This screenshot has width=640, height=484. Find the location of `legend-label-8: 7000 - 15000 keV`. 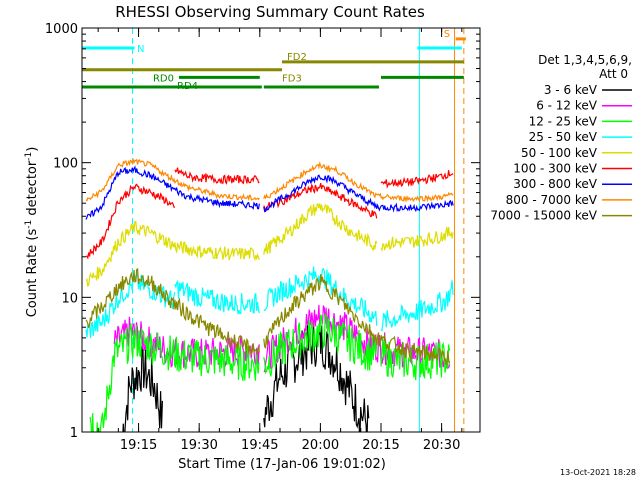

legend-label-8: 7000 - 15000 keV is located at coordinates (543, 216).